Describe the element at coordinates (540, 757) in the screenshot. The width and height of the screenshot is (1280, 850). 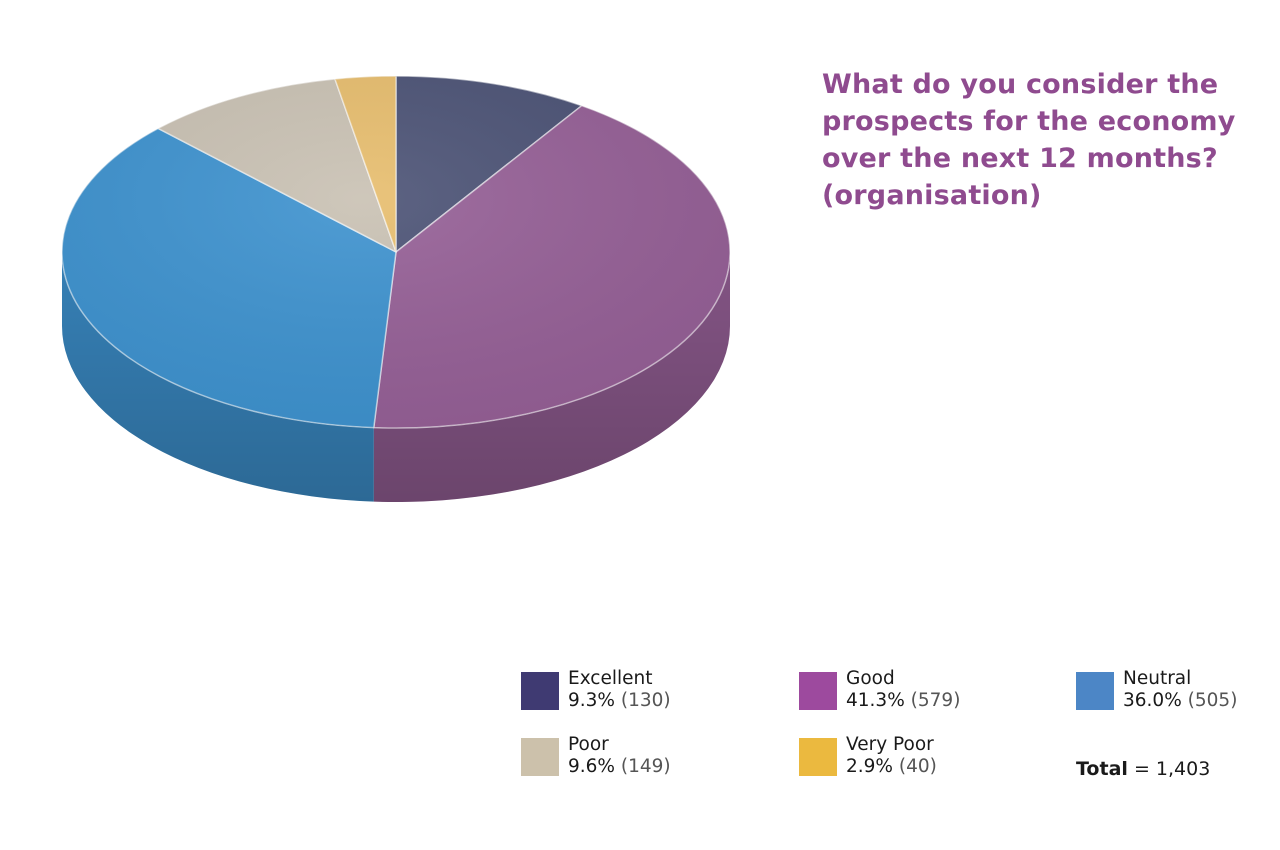
I see `legend-swatch-poor` at that location.